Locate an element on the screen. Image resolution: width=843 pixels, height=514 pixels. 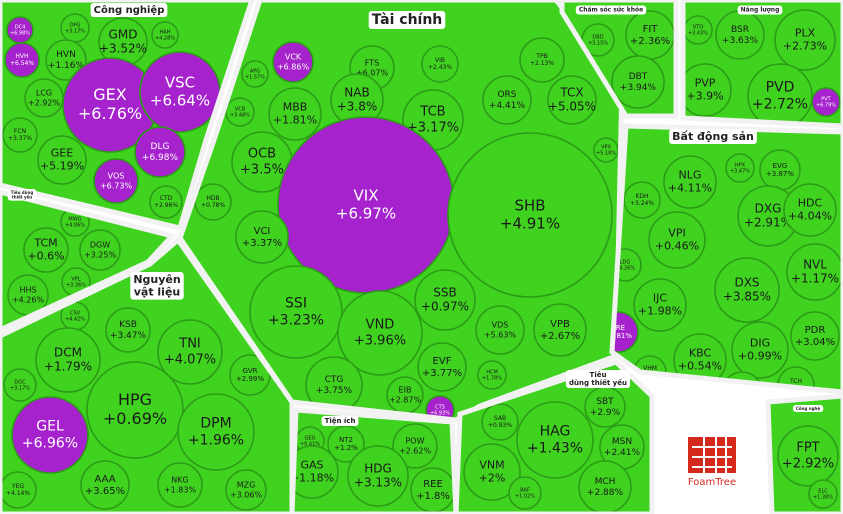
cell: HDC+4.04% is located at coordinates (810, 210).